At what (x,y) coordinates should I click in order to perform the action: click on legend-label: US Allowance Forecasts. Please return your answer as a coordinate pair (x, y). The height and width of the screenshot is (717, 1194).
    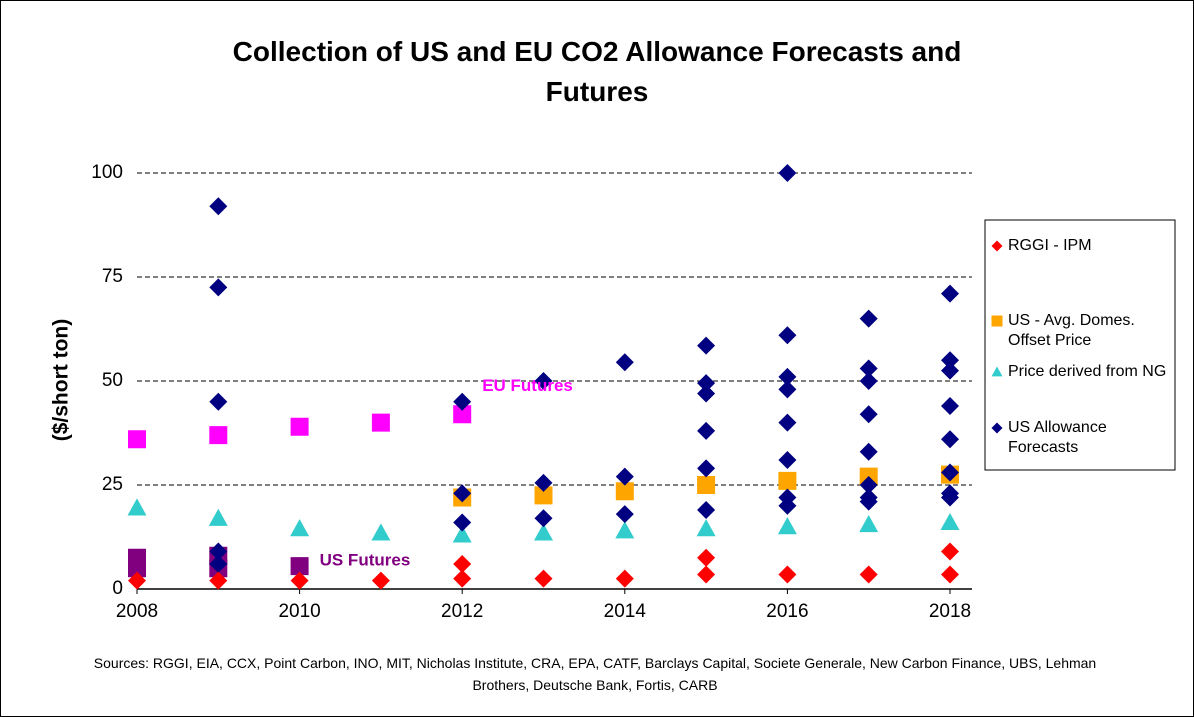
    Looking at the image, I should click on (1057, 437).